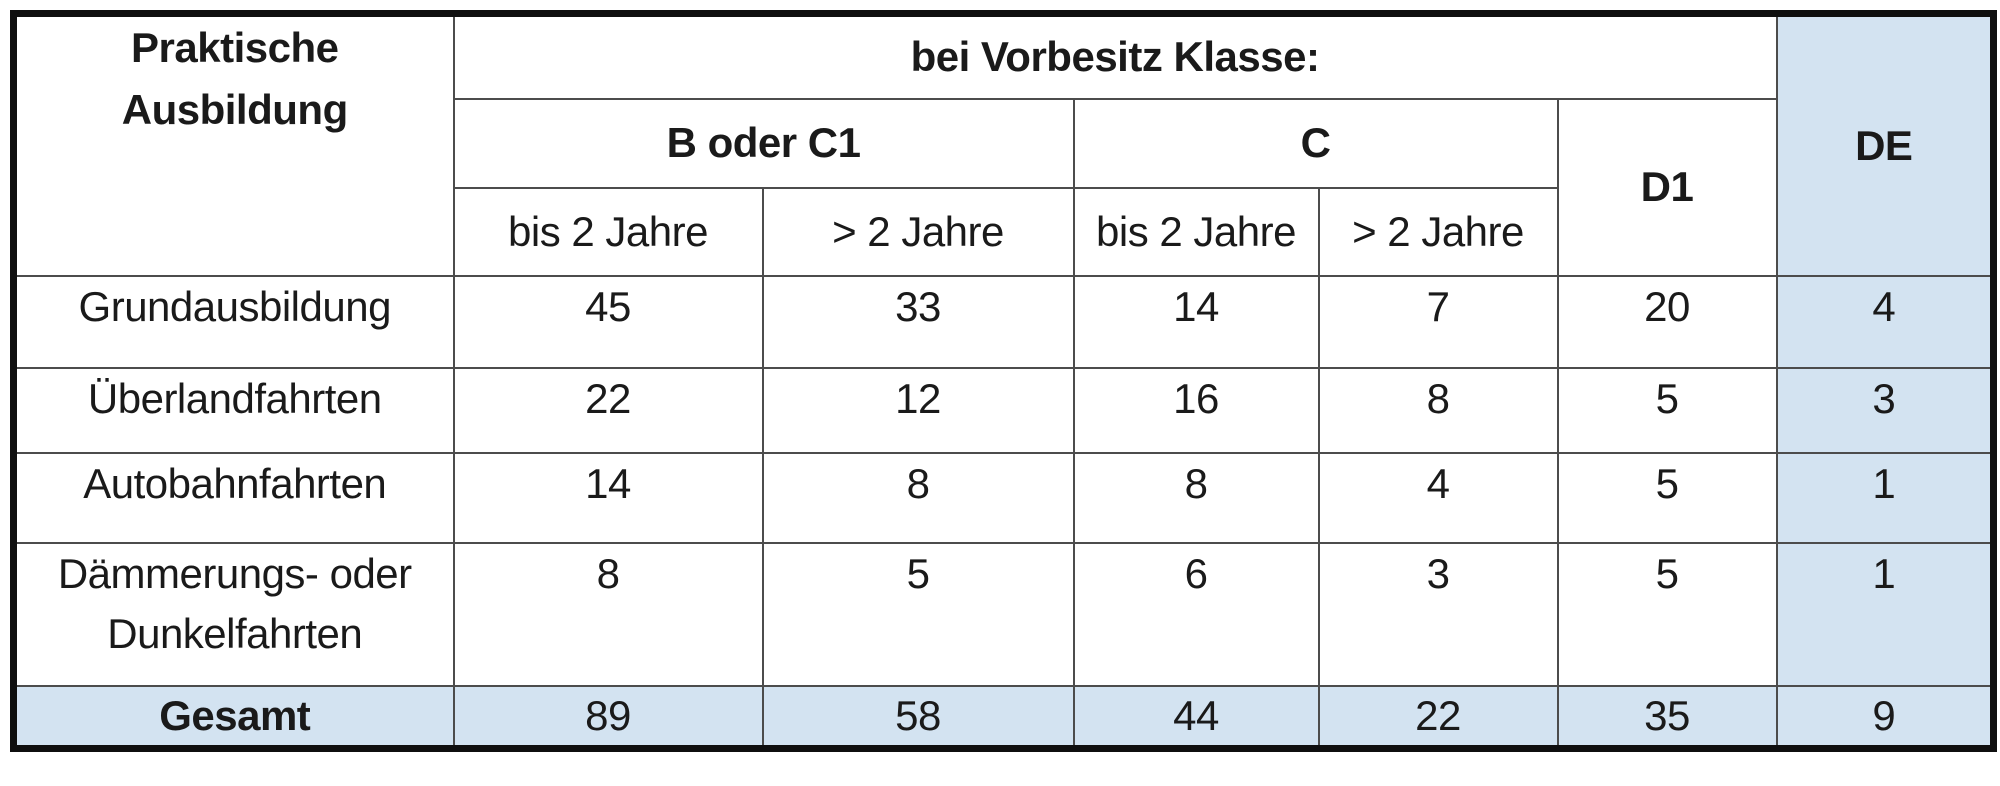 This screenshot has width=2000, height=786. I want to click on row-label: Dämmerungs- oder Dunkelfahrten, so click(233, 614).